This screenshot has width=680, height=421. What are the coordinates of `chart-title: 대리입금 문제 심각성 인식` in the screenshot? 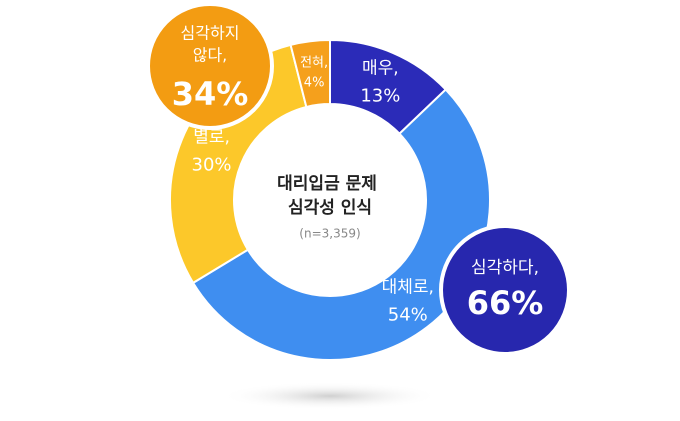 It's located at (330, 196).